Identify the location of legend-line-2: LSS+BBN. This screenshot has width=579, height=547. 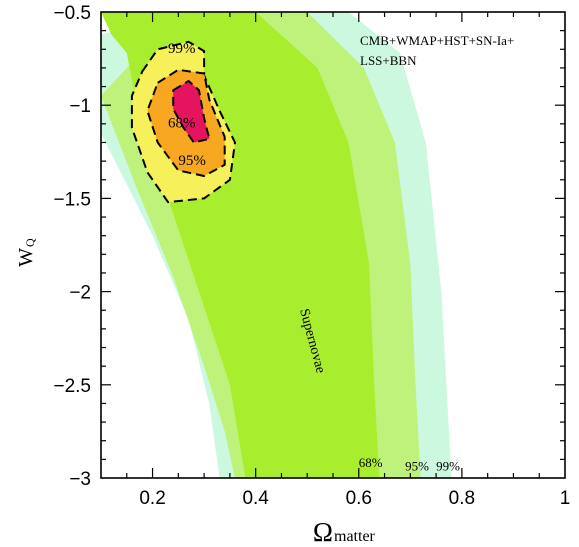
(388, 60).